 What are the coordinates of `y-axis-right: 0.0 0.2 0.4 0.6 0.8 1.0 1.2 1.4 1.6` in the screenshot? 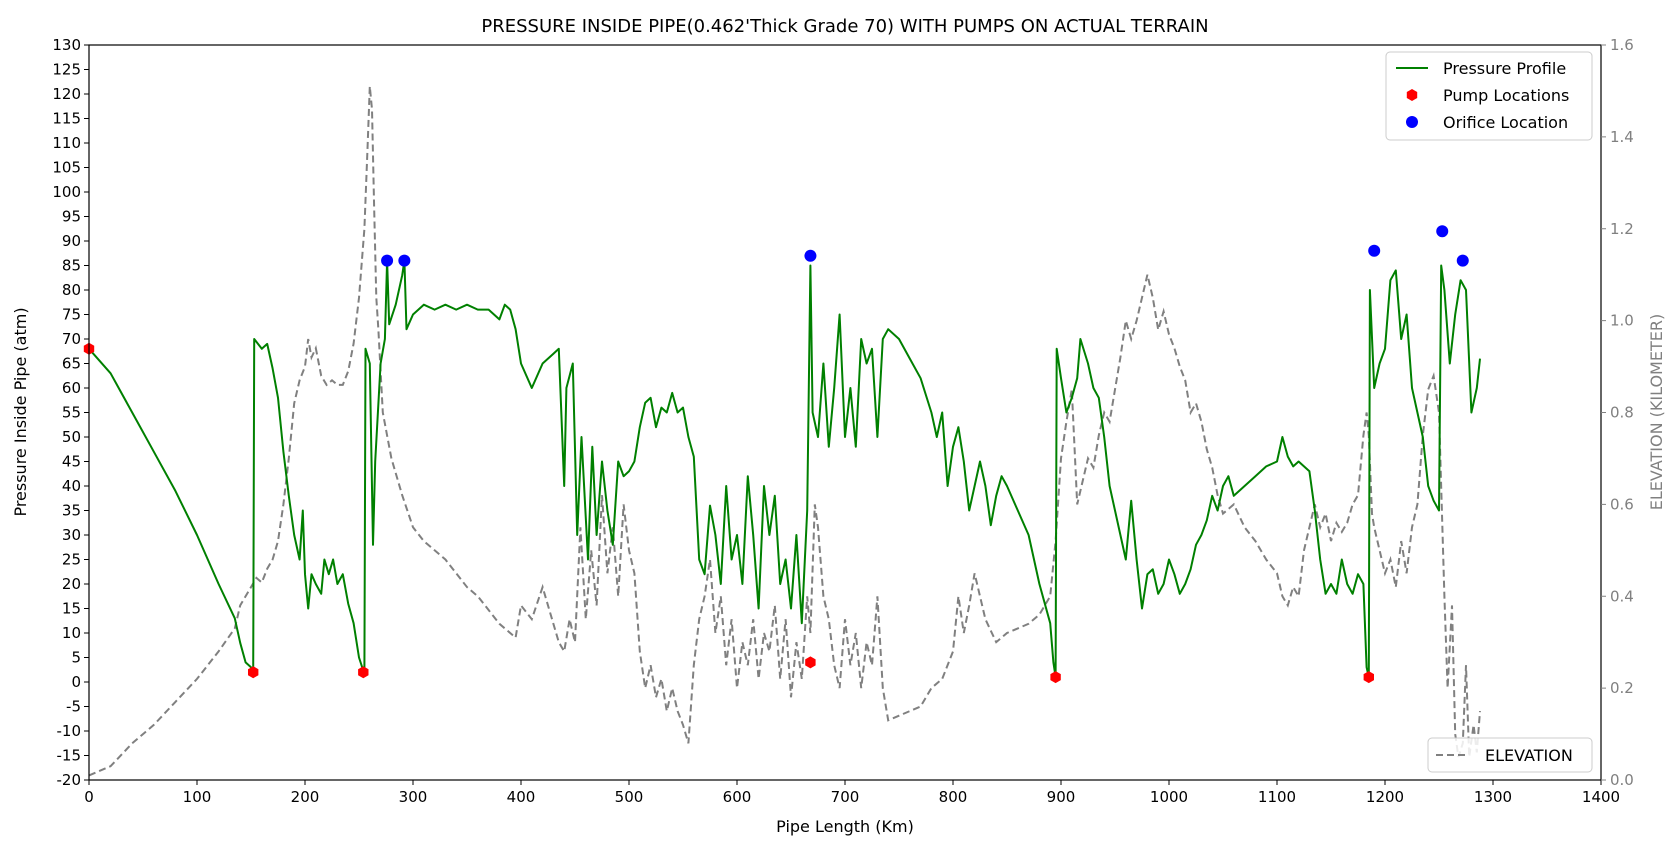 It's located at (1617, 412).